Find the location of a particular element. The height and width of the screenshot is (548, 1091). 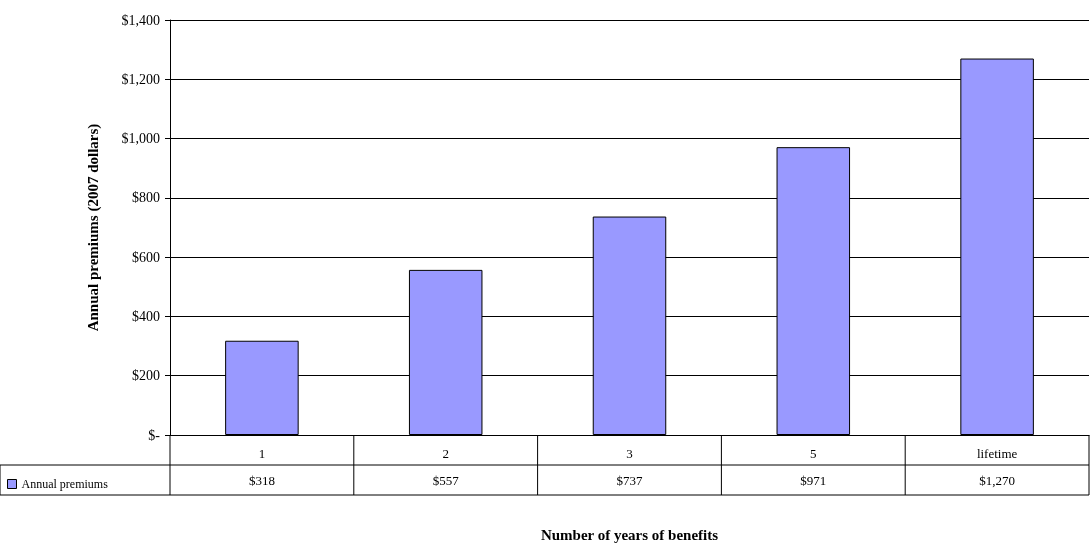

y-tick-label: $200 is located at coordinates (146, 376).